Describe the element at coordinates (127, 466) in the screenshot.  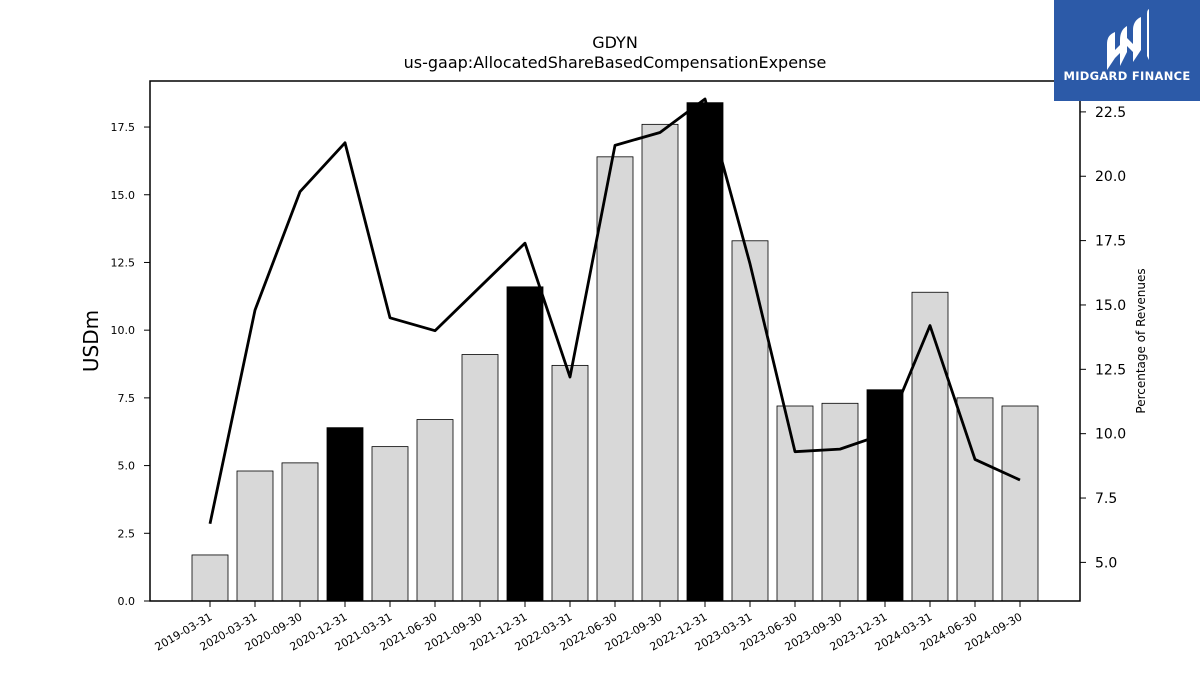
I see `y-tick-label: 5.0` at that location.